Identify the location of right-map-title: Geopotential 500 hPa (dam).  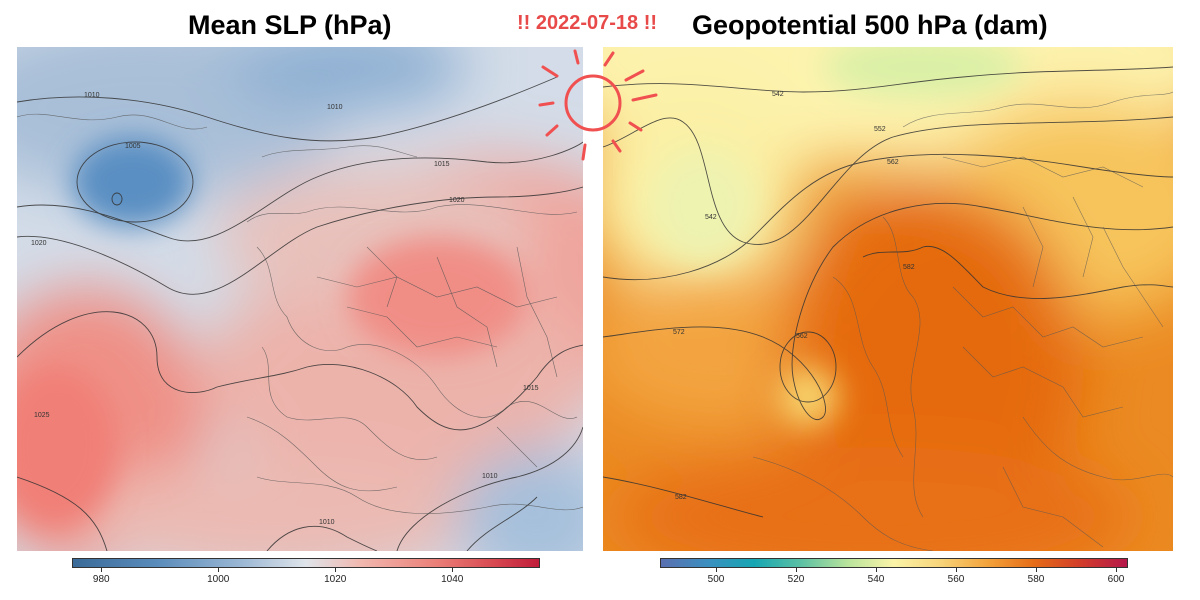
(870, 25).